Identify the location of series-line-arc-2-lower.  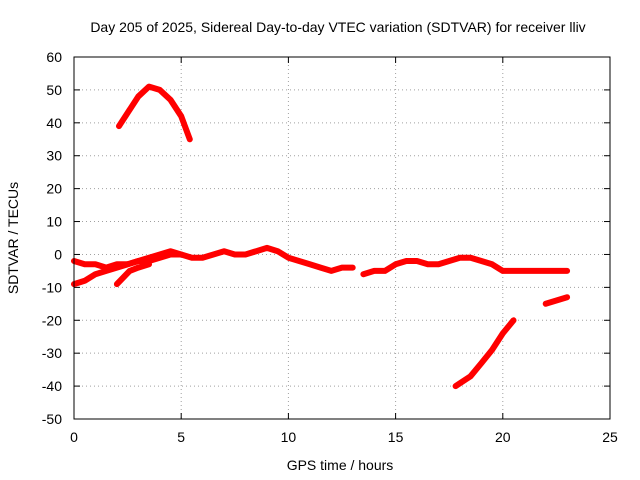
(128, 269).